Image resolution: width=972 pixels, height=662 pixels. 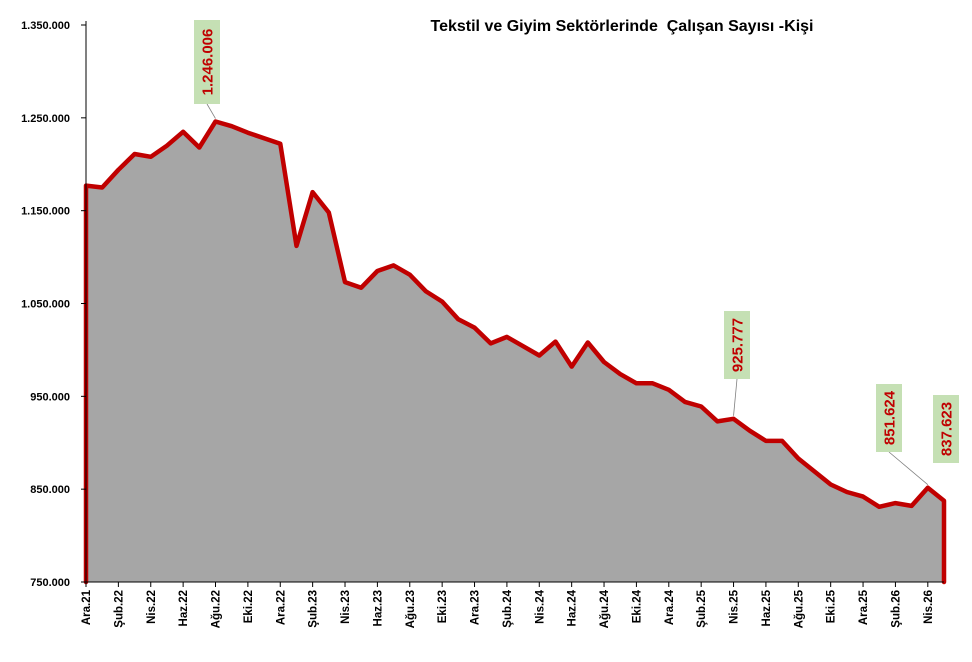 I want to click on x-tick-label: Nis.23, so click(x=346, y=607).